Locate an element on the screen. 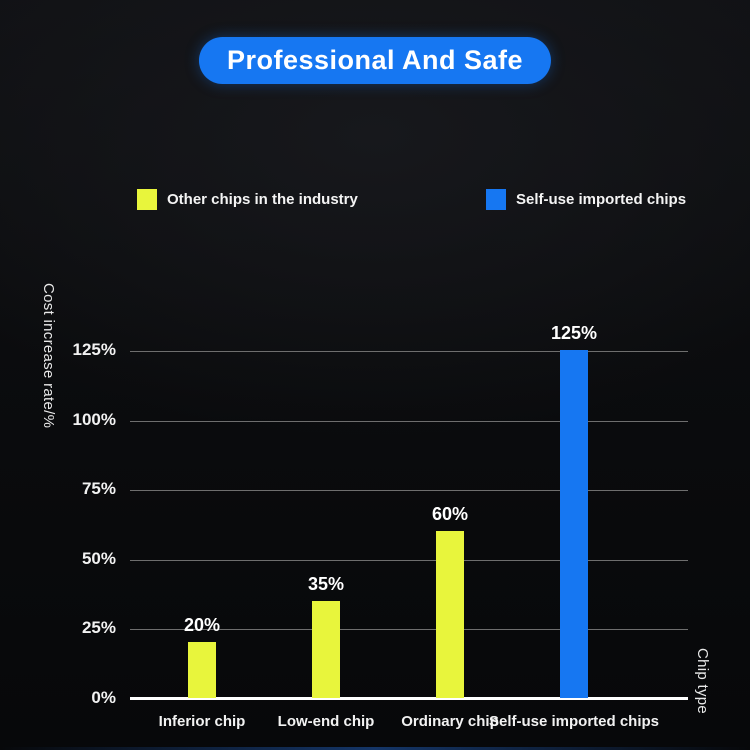 Image resolution: width=750 pixels, height=750 pixels. bar-low-end-chip is located at coordinates (326, 649).